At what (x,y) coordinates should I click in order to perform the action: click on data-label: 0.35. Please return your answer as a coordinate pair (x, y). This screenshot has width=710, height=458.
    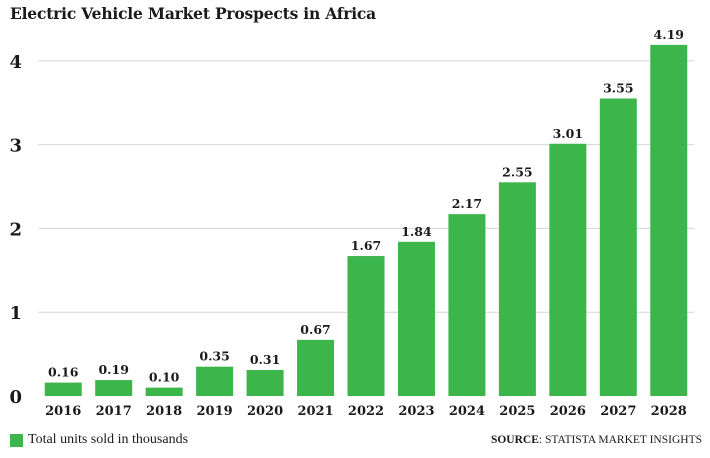
    Looking at the image, I should click on (214, 356).